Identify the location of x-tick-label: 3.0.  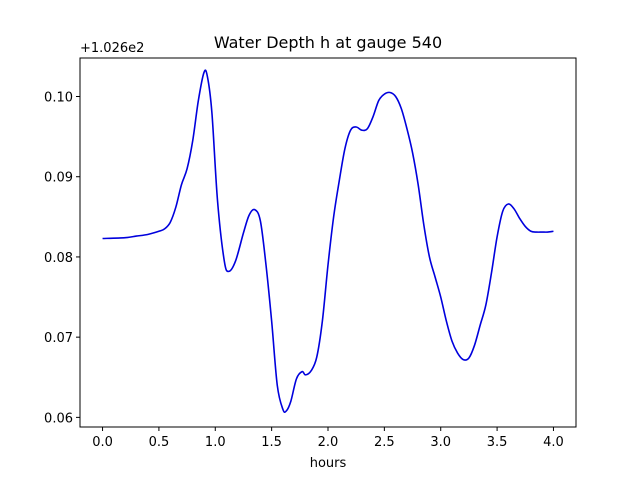
(440, 442).